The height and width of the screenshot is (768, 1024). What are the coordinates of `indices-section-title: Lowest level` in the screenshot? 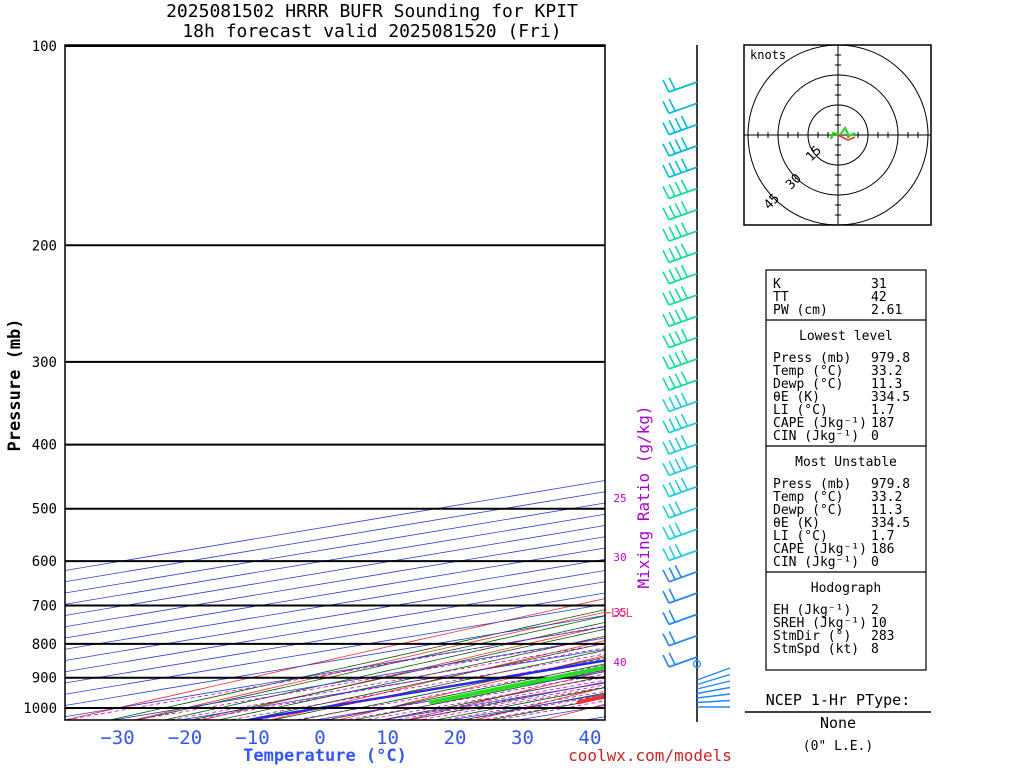 It's located at (846, 336).